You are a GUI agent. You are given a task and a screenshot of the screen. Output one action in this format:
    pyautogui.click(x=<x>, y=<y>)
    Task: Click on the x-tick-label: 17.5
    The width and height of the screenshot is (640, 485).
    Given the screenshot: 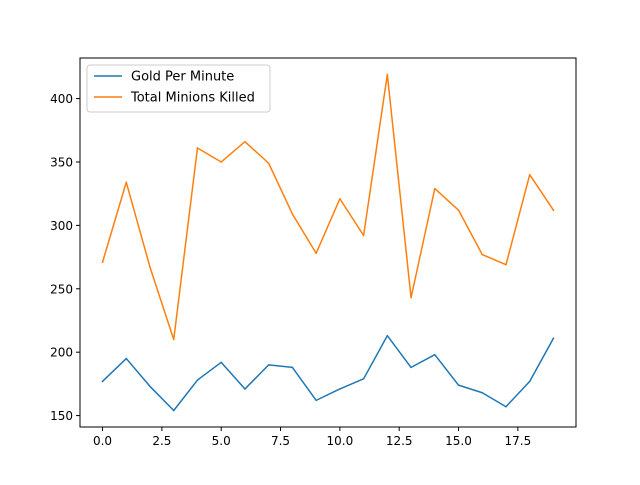 What is the action you would take?
    pyautogui.click(x=517, y=441)
    